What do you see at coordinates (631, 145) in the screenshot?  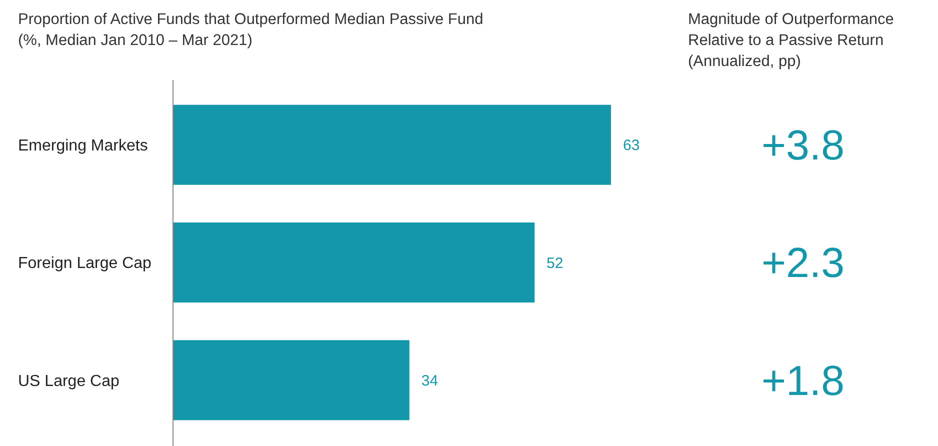 I see `data-label: 63` at bounding box center [631, 145].